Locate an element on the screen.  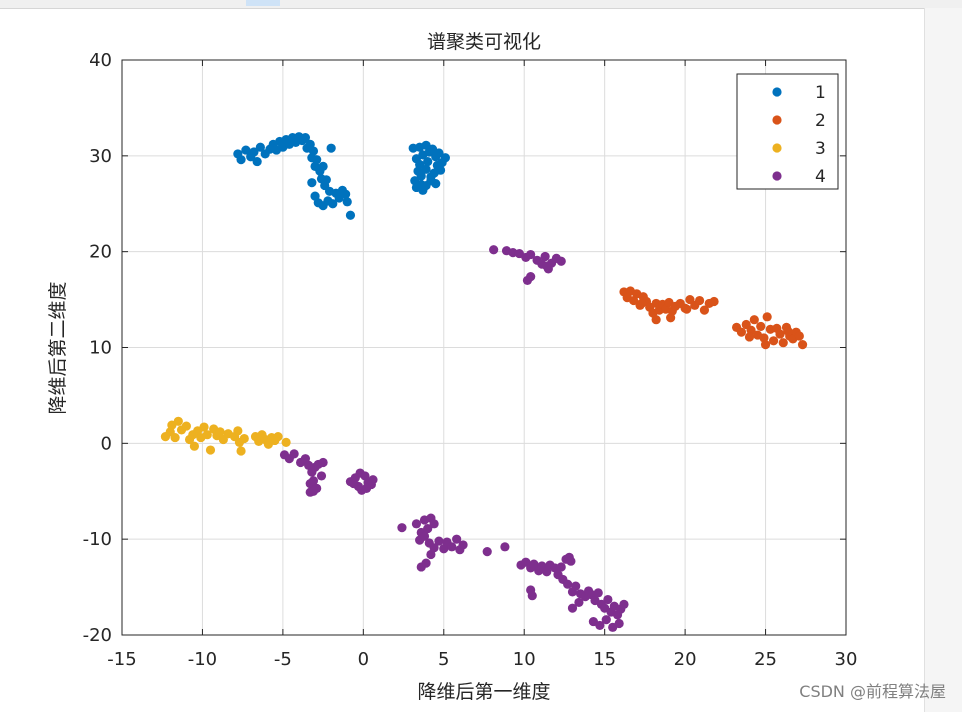
x-tick-label: 30 is located at coordinates (846, 659).